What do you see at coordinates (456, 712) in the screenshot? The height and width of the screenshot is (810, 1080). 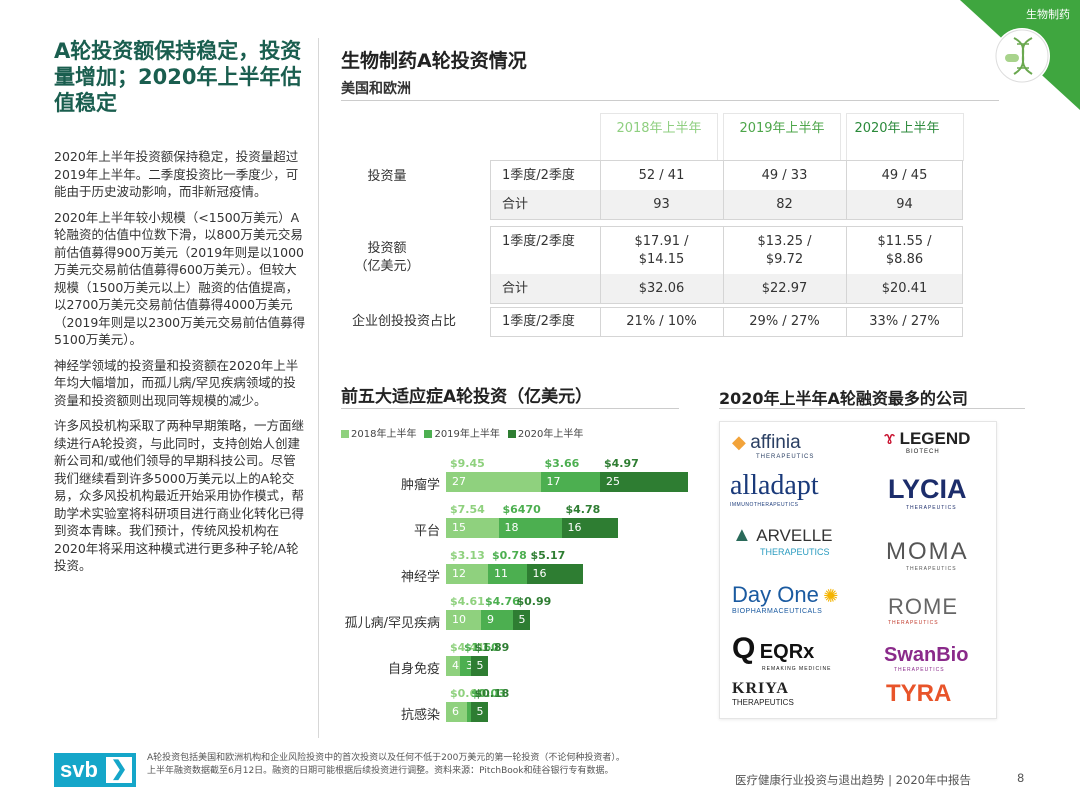 I see `bar-segment: 6` at bounding box center [456, 712].